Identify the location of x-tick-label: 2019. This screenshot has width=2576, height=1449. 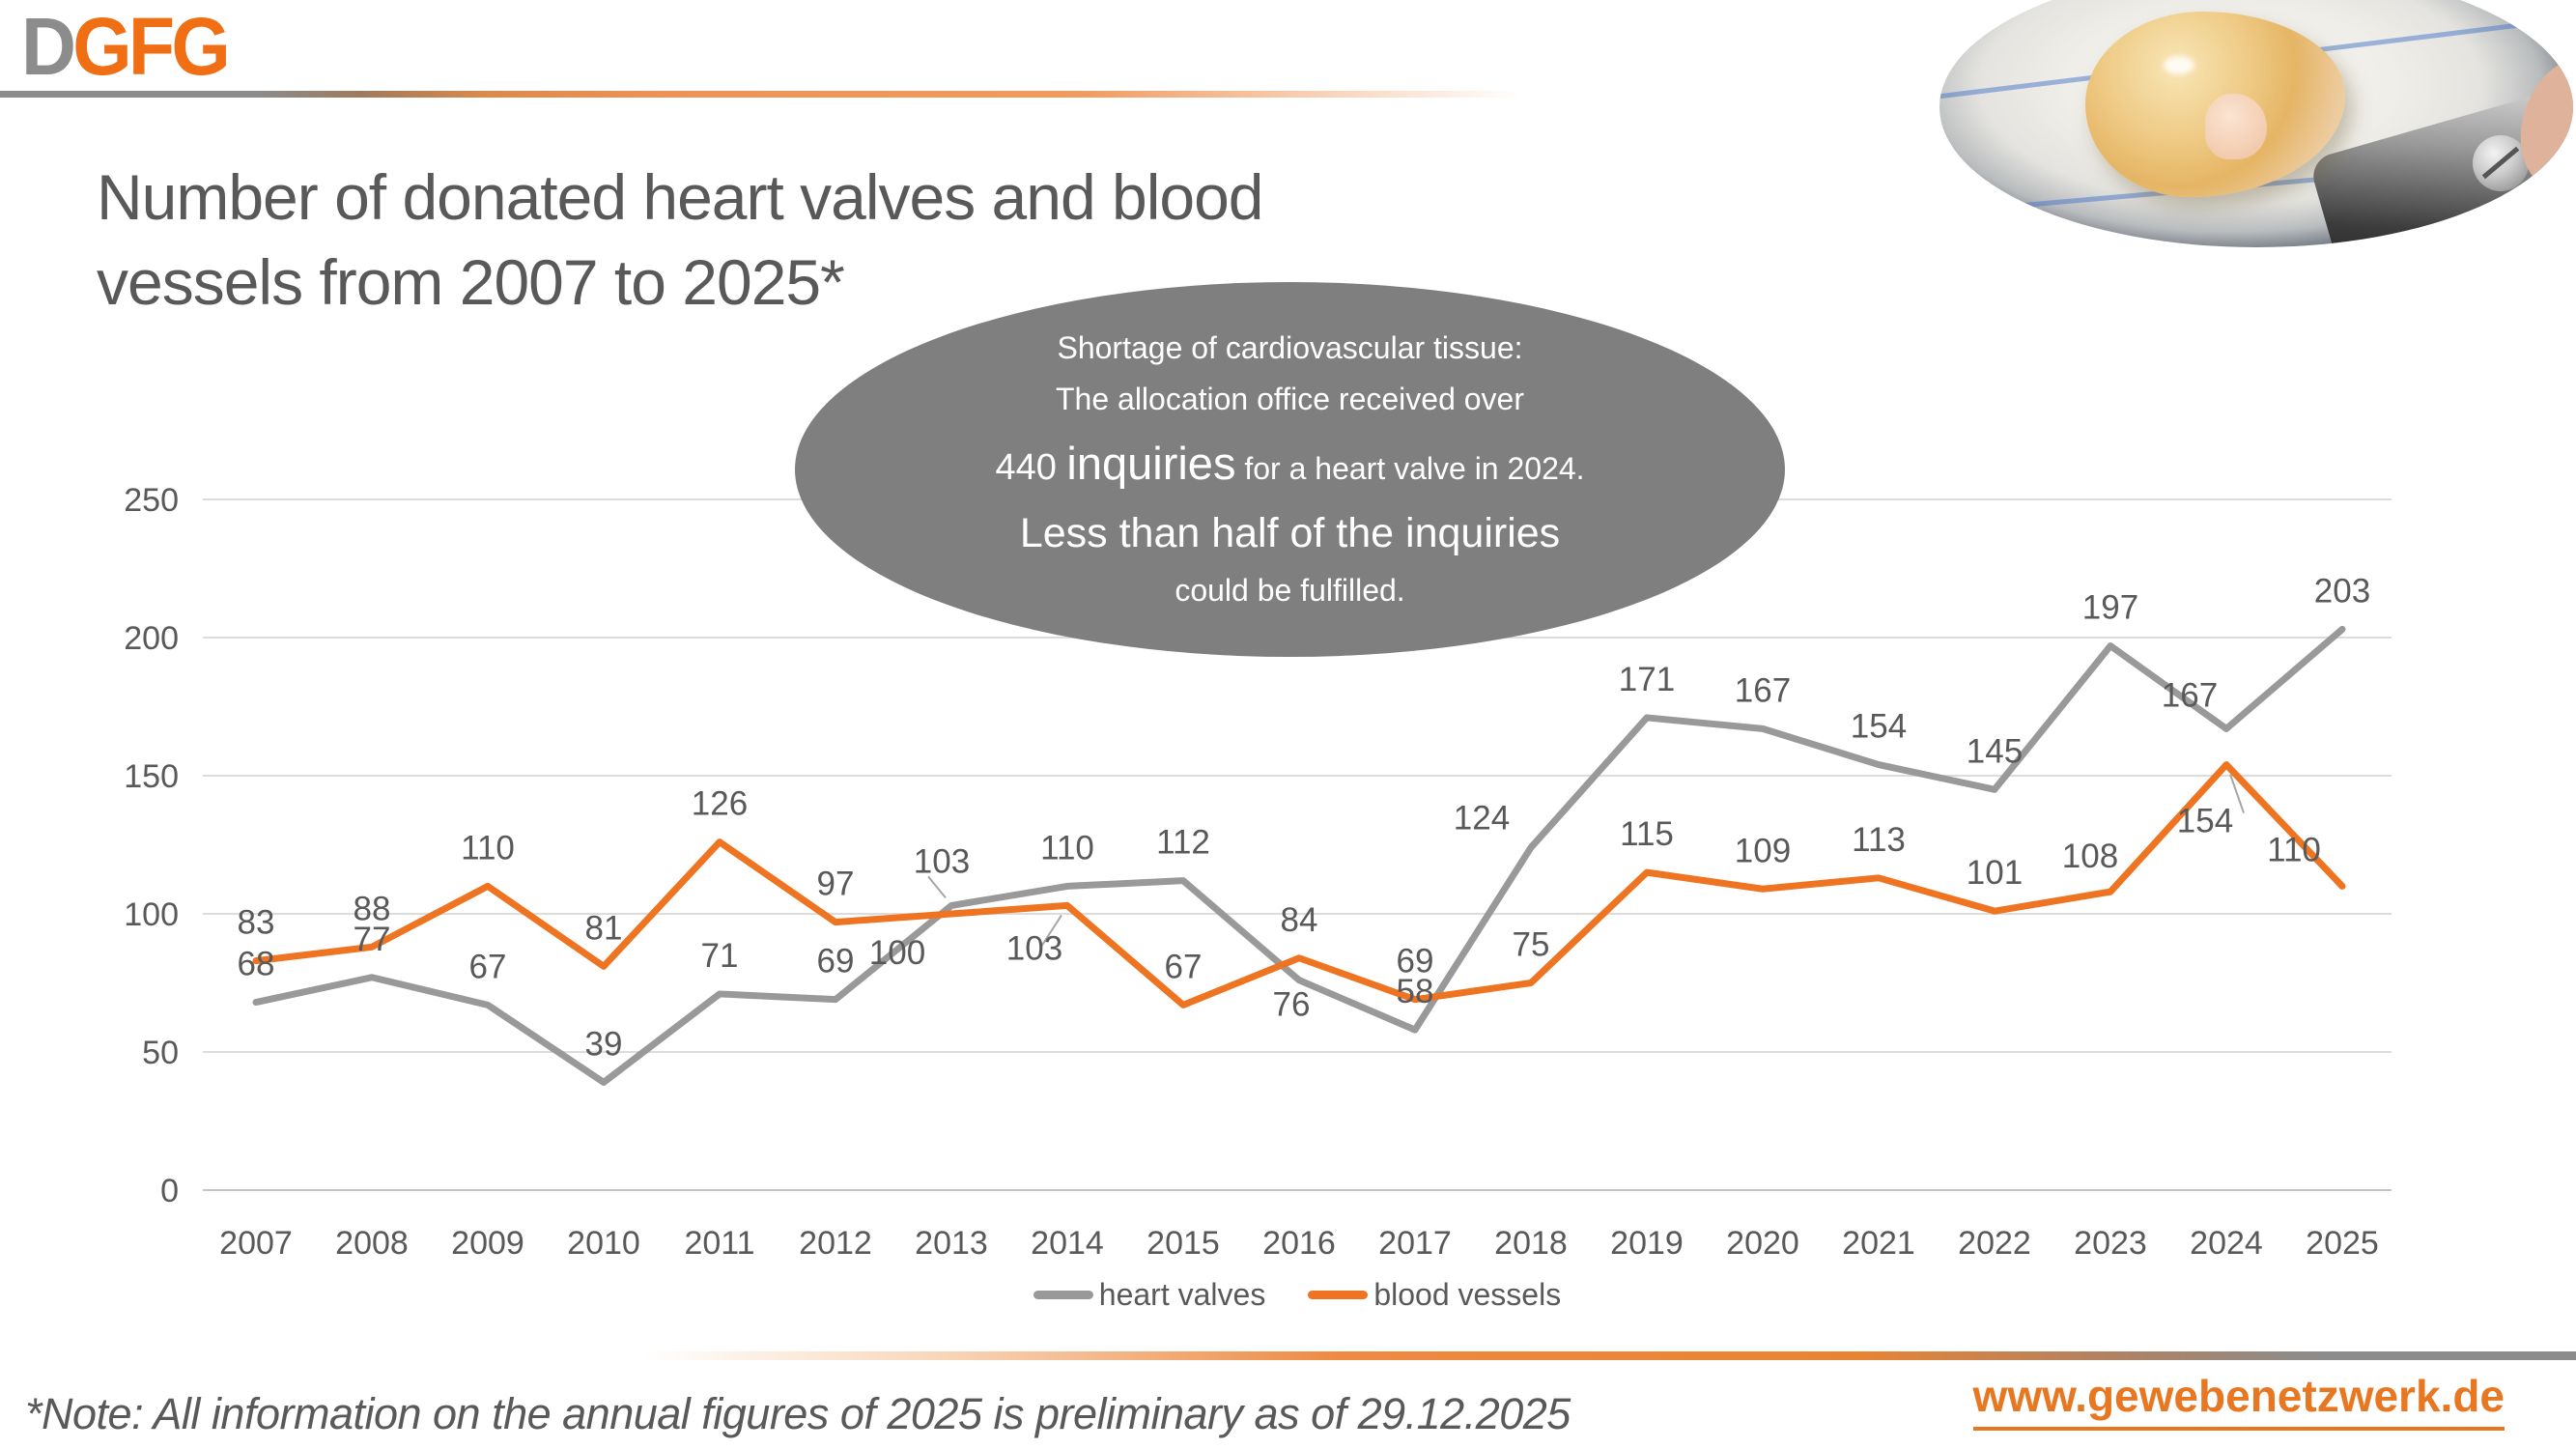
(1647, 1243).